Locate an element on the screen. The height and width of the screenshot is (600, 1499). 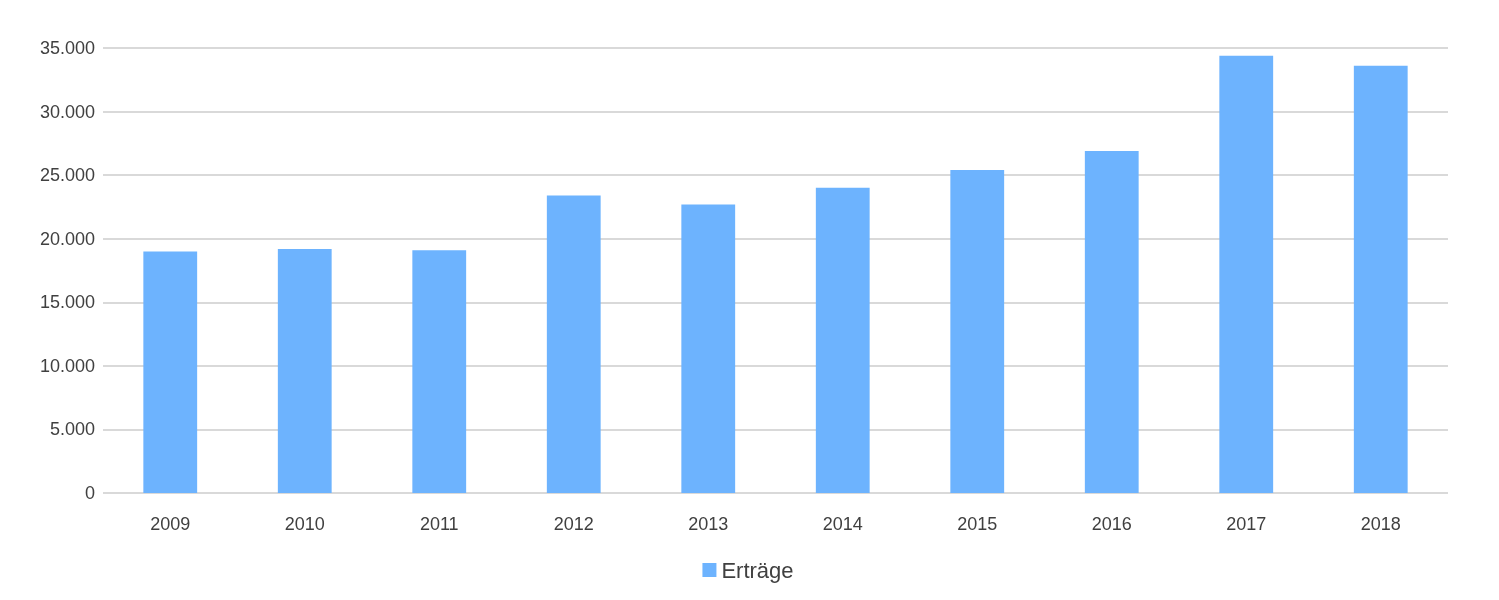
x-tick-label: 2016 is located at coordinates (1111, 524).